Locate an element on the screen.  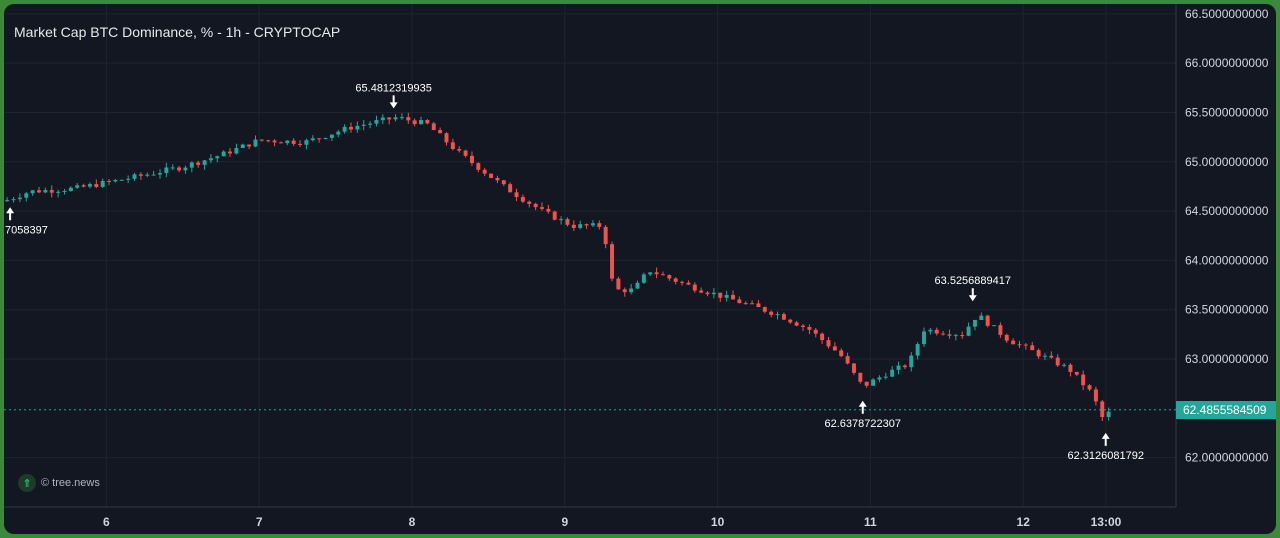
double-chevron-up-icon: ⇑ is located at coordinates (27, 483).